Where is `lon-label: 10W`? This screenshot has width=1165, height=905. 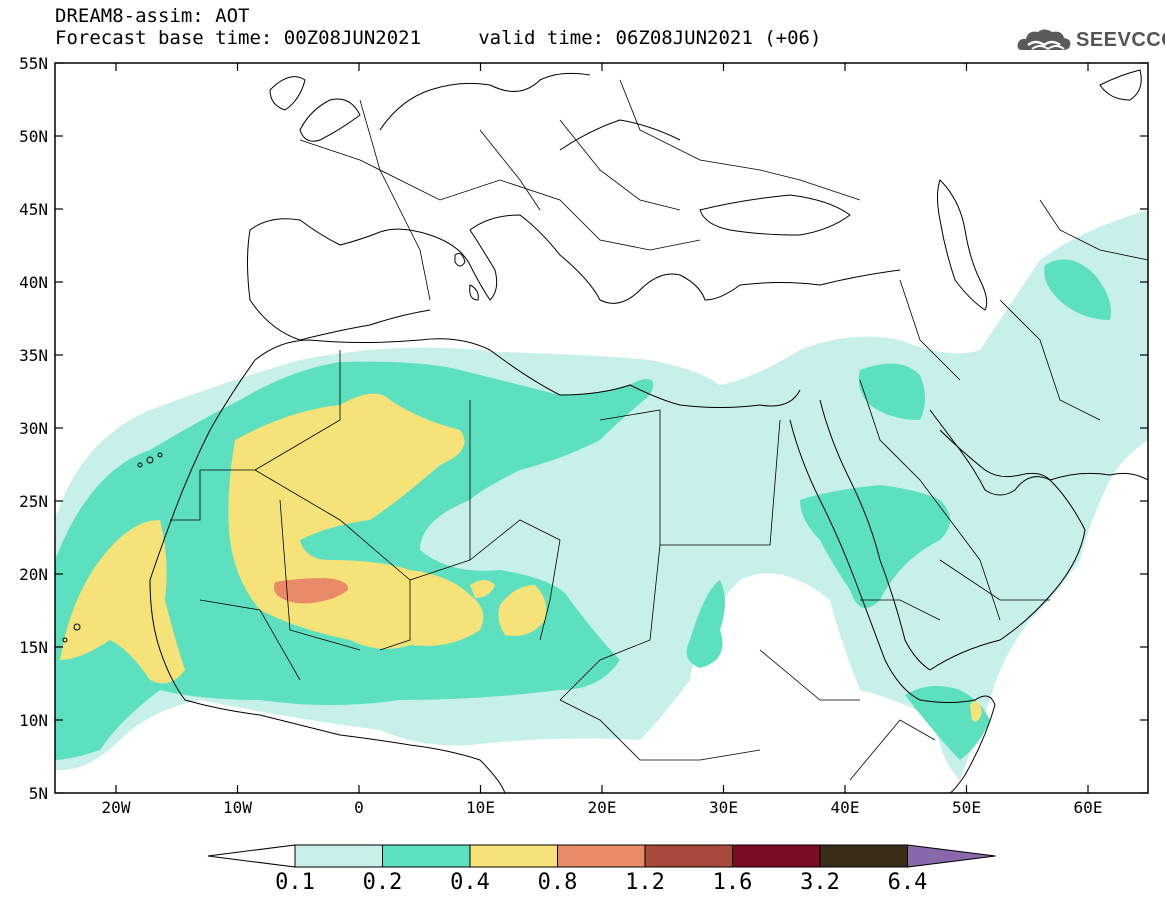 lon-label: 10W is located at coordinates (237, 807).